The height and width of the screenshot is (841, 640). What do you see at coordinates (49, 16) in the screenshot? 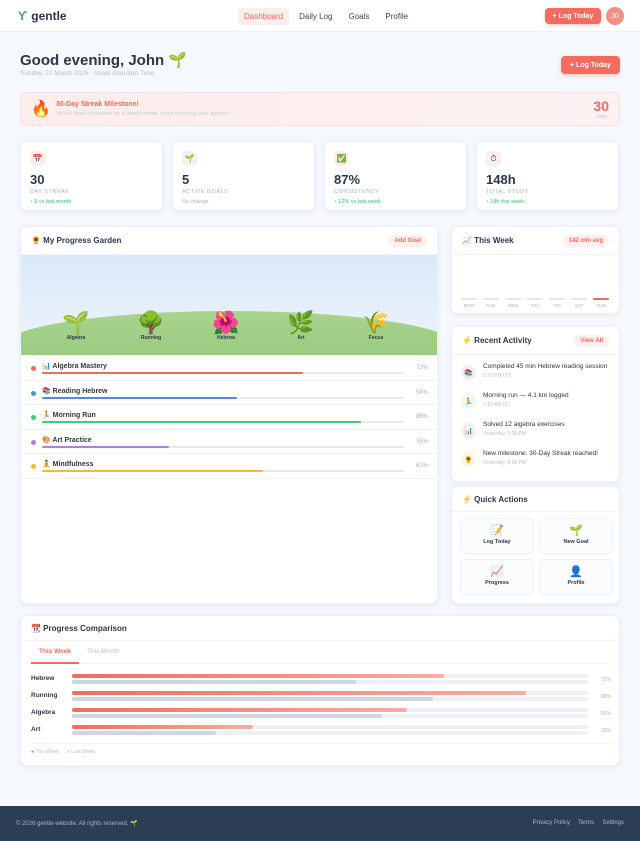
I see `logo-text: gentle` at bounding box center [49, 16].